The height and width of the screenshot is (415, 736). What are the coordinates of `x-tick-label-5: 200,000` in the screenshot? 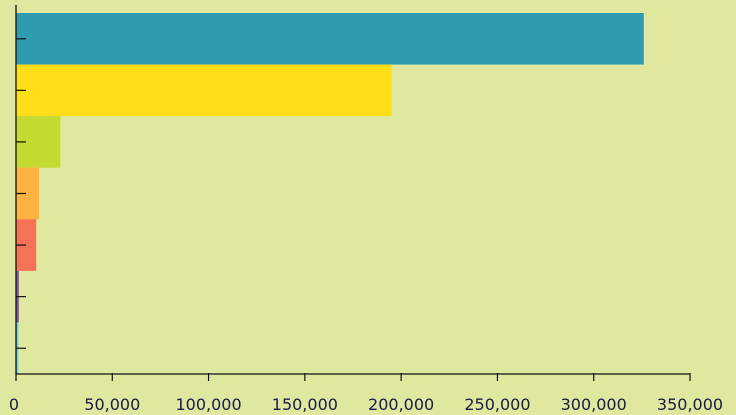 It's located at (401, 404).